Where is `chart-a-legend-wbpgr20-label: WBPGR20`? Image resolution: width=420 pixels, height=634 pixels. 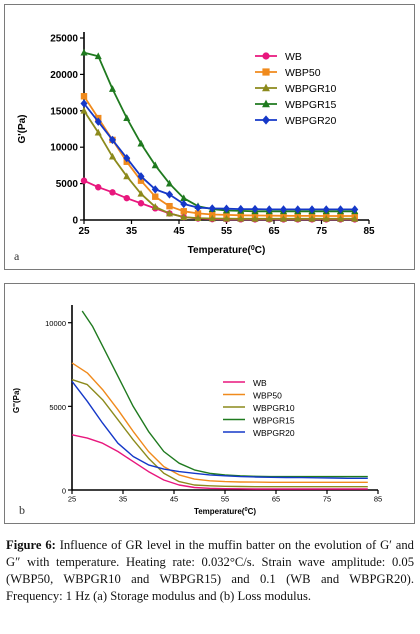 chart-a-legend-wbpgr20-label: WBPGR20 is located at coordinates (311, 121).